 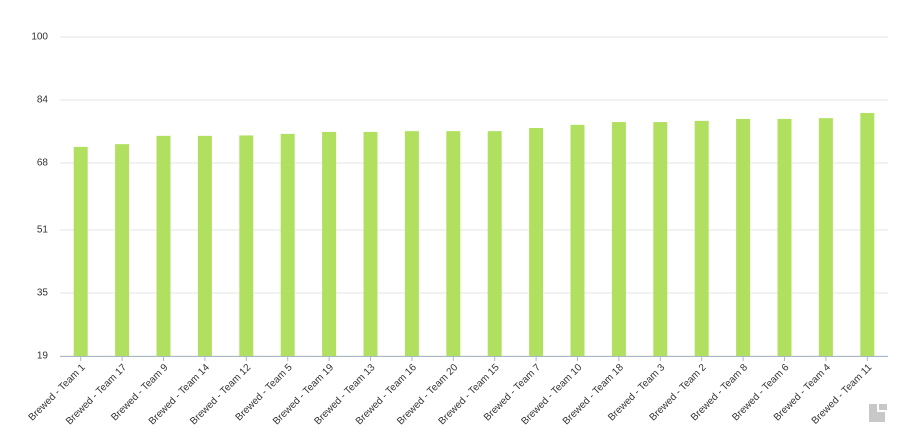 I want to click on y-tick-label: 100, so click(x=39, y=37).